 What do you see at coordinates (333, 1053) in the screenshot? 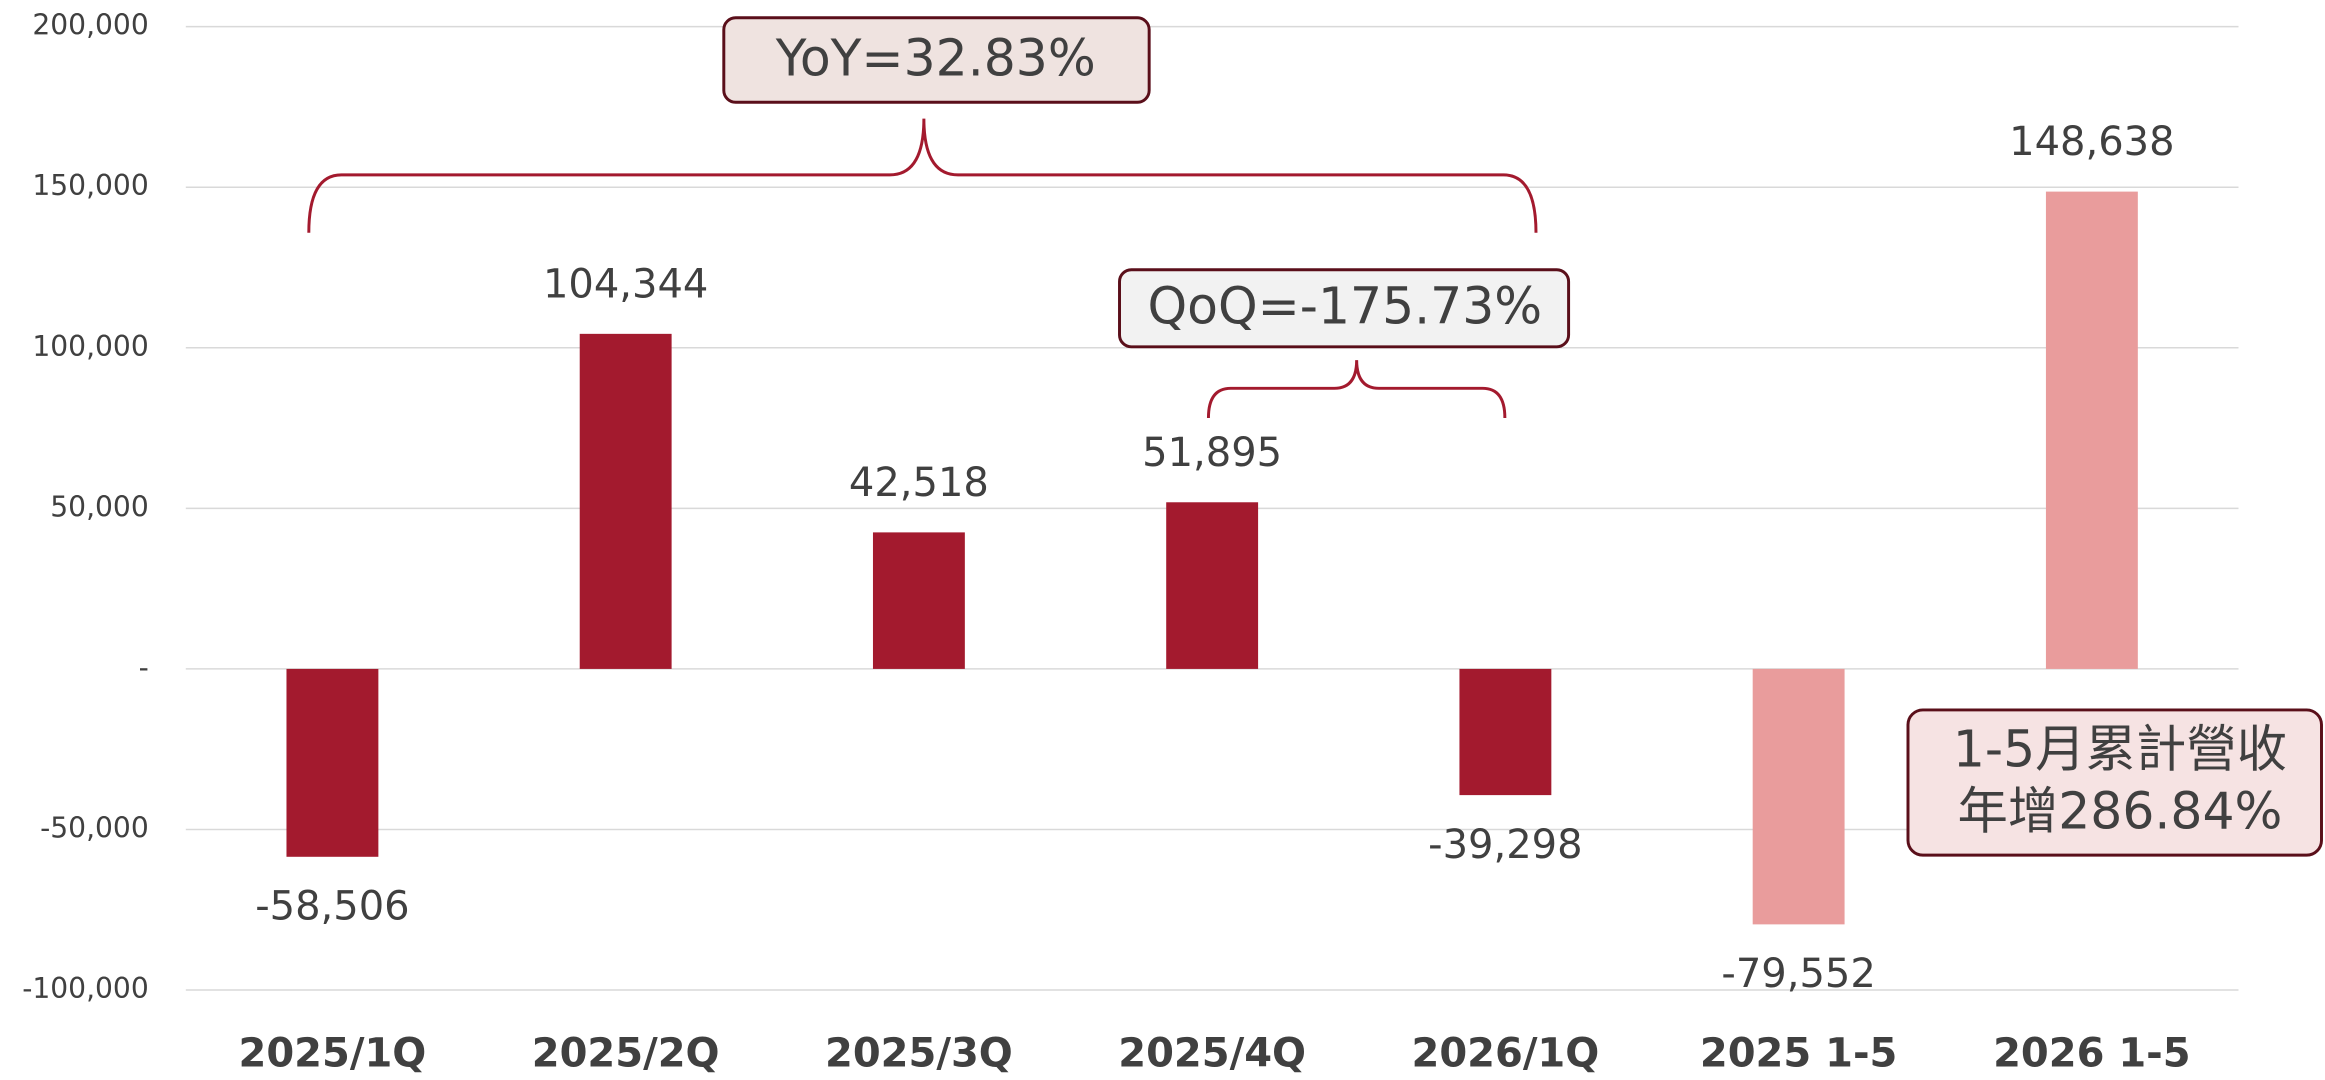
I see `x-tick-label: 2025/1Q` at bounding box center [333, 1053].